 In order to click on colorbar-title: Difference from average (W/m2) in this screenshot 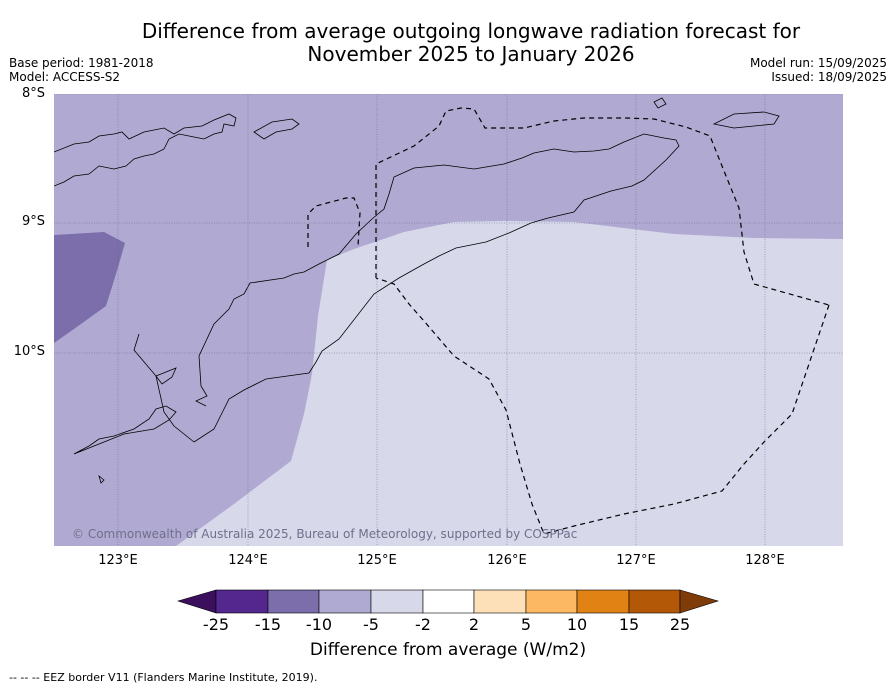, I will do `click(448, 650)`.